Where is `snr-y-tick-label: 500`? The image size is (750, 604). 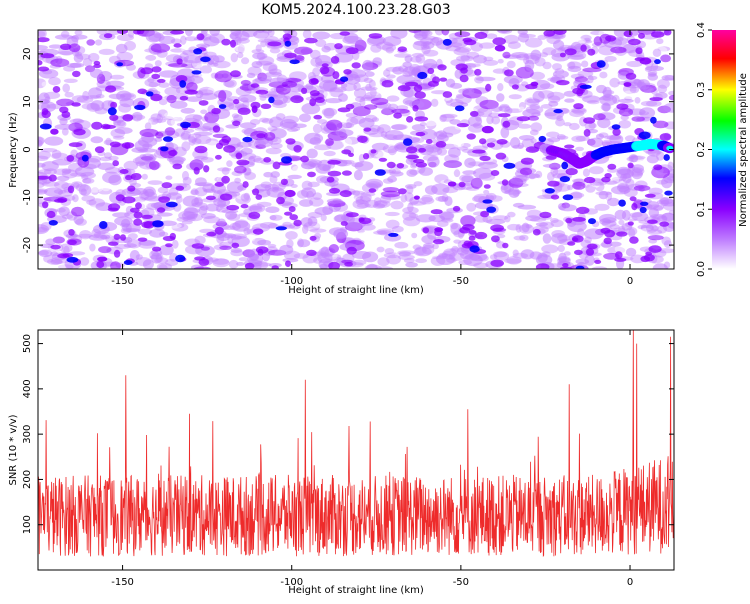 snr-y-tick-label: 500 is located at coordinates (27, 343).